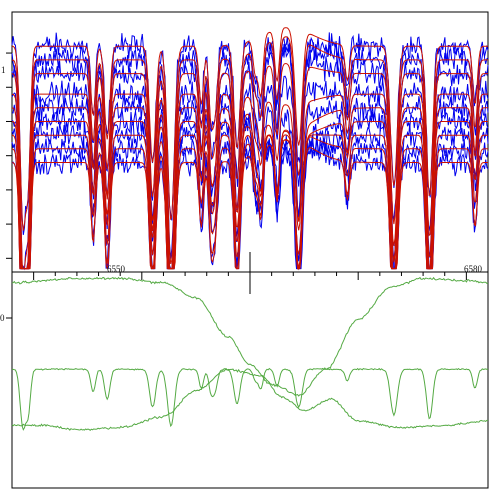  What do you see at coordinates (3, 70) in the screenshot?
I see `top-y-tick-label: 1` at bounding box center [3, 70].